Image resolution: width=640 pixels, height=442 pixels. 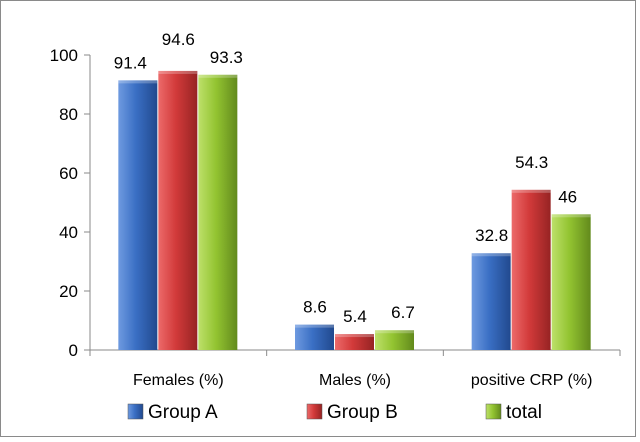 What do you see at coordinates (226, 57) in the screenshot?
I see `data-label: 93.3` at bounding box center [226, 57].